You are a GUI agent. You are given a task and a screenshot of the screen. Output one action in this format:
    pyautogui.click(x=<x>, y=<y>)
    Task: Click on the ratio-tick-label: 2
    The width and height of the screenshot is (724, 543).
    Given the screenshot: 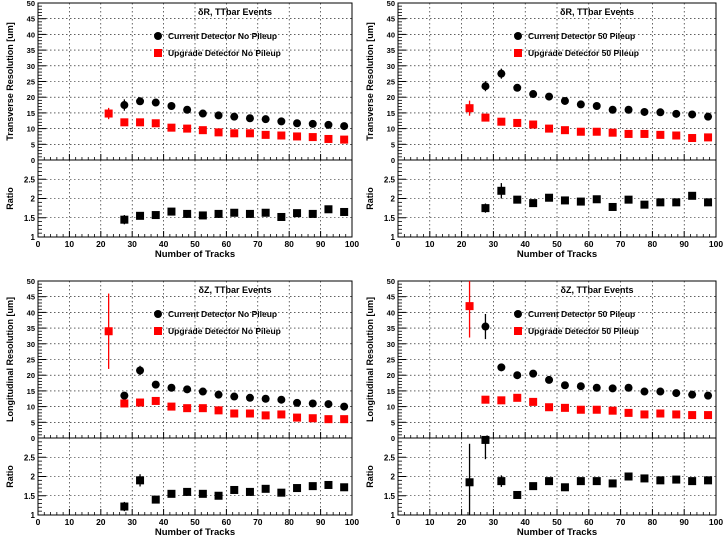 What is the action you would take?
    pyautogui.click(x=393, y=199)
    